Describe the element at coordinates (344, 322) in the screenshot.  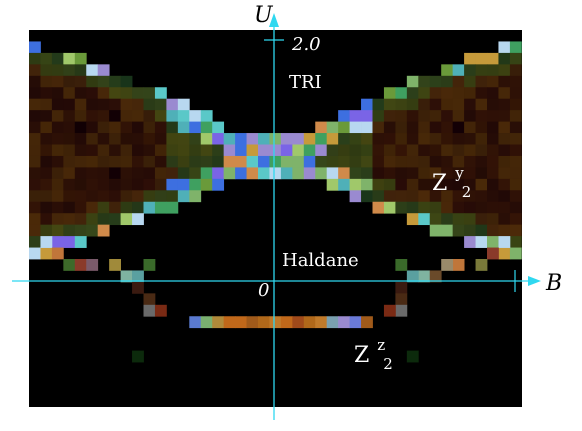
I see `heatmap-cell-line` at that location.